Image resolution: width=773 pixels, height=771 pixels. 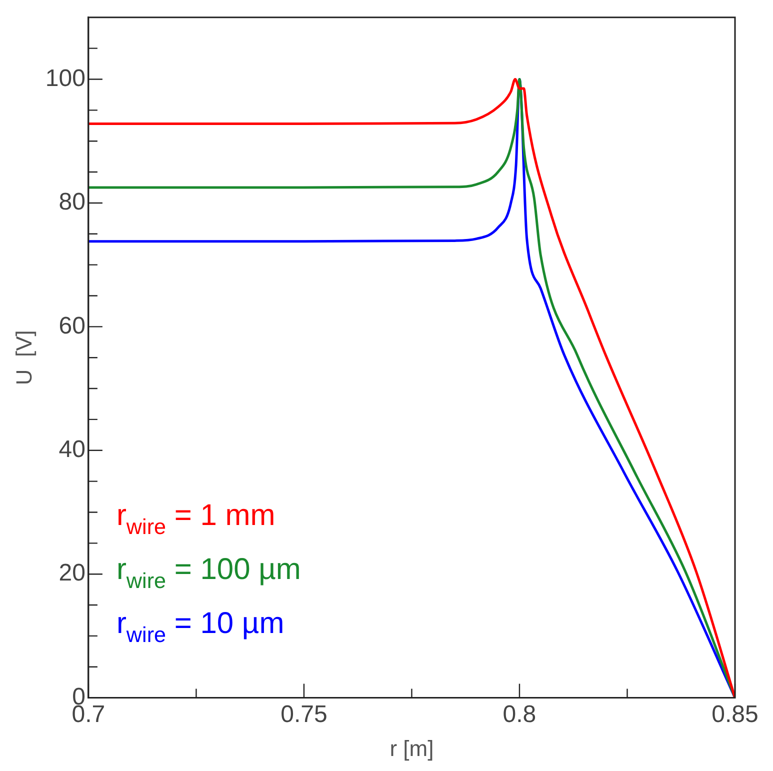 I want to click on y-tick-label: 20, so click(x=72, y=573).